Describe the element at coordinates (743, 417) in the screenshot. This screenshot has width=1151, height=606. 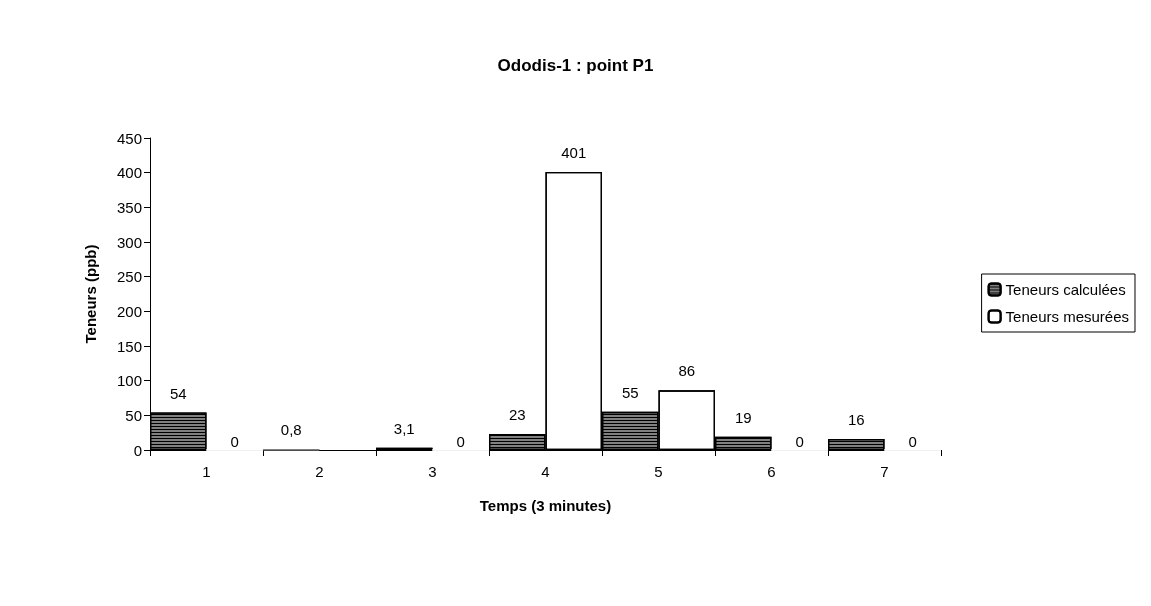
I see `data-label: 19` at that location.